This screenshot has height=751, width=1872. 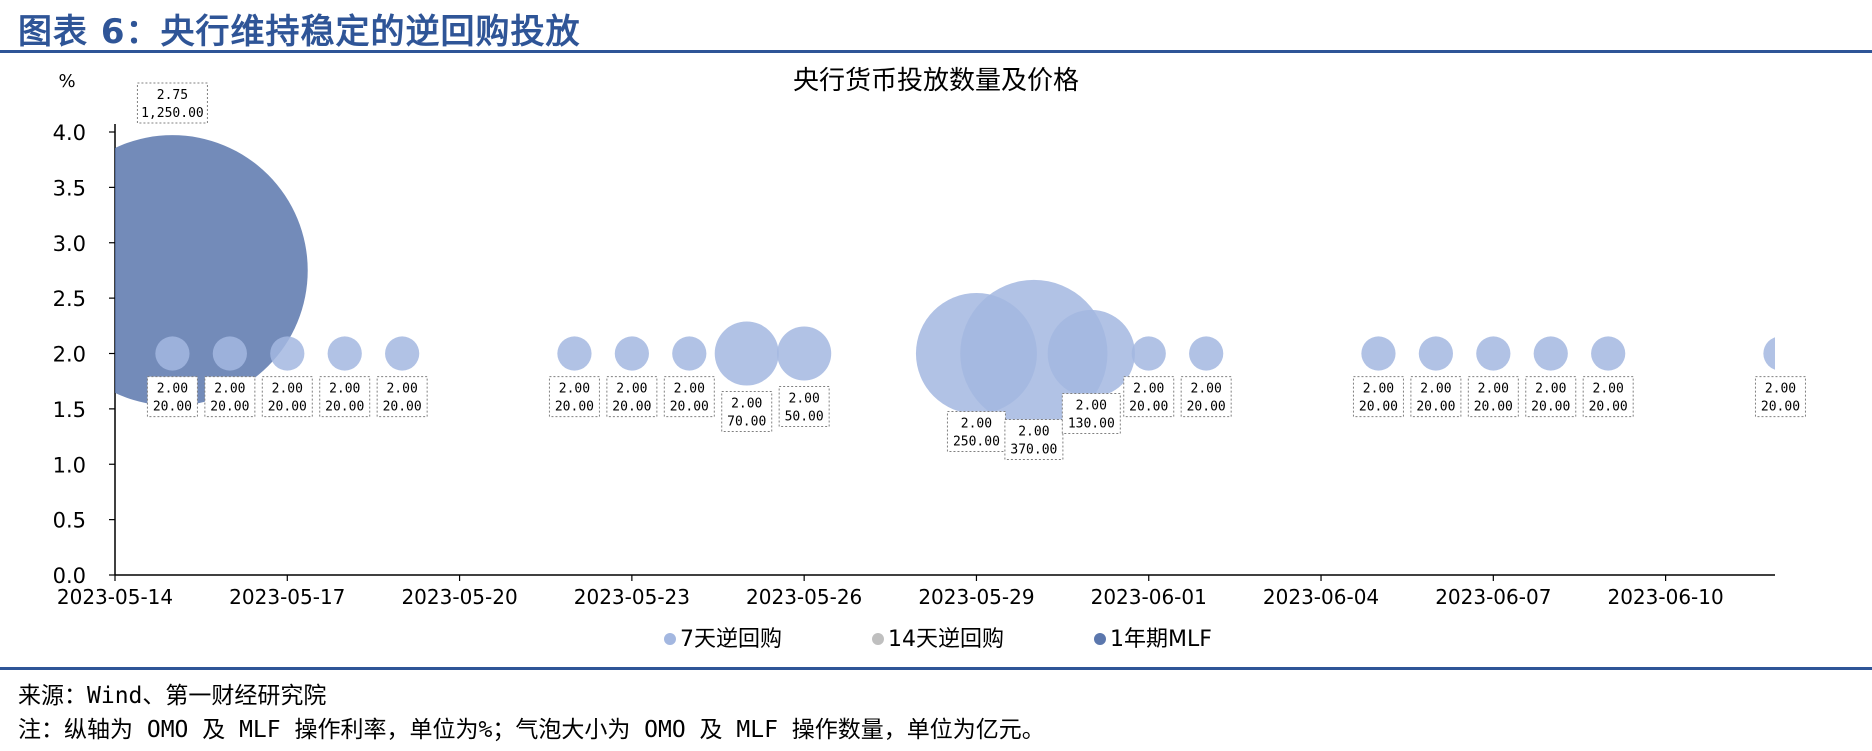 What do you see at coordinates (946, 639) in the screenshot?
I see `legend-label: 14天逆回购` at bounding box center [946, 639].